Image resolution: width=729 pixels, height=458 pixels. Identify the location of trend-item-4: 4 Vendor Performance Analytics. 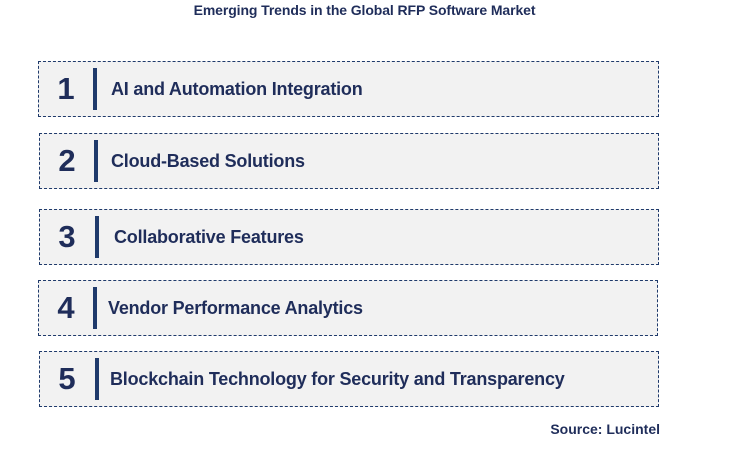
(348, 308).